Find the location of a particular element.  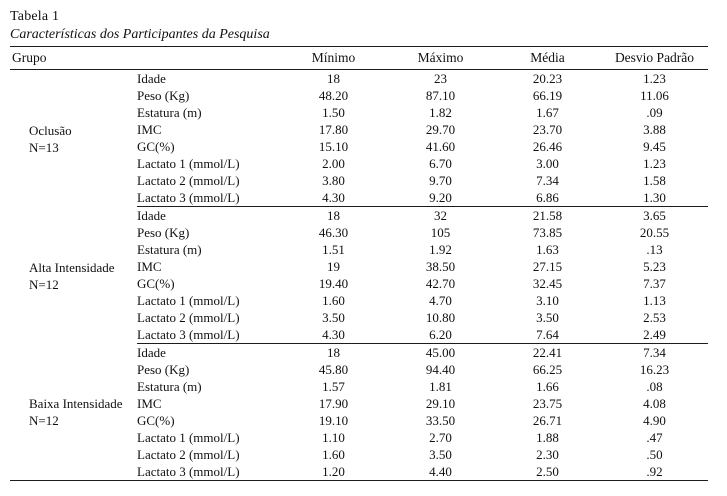

table-row: Estatura (m) 1.51 1.92 1.63 .13 is located at coordinates (422, 249).